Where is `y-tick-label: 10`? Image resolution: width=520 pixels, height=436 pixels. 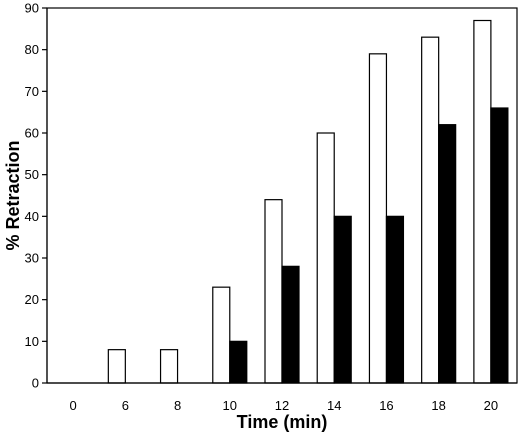
y-tick-label: 10 is located at coordinates (32, 341).